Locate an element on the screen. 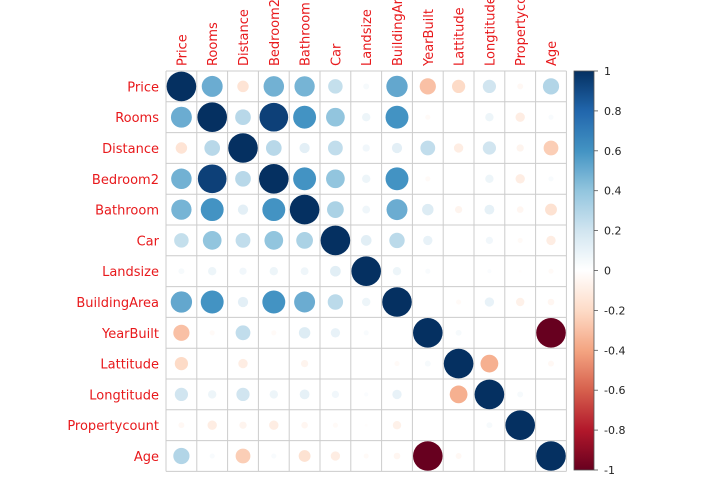 The image size is (720, 480). row-label-Car: Car is located at coordinates (148, 241).